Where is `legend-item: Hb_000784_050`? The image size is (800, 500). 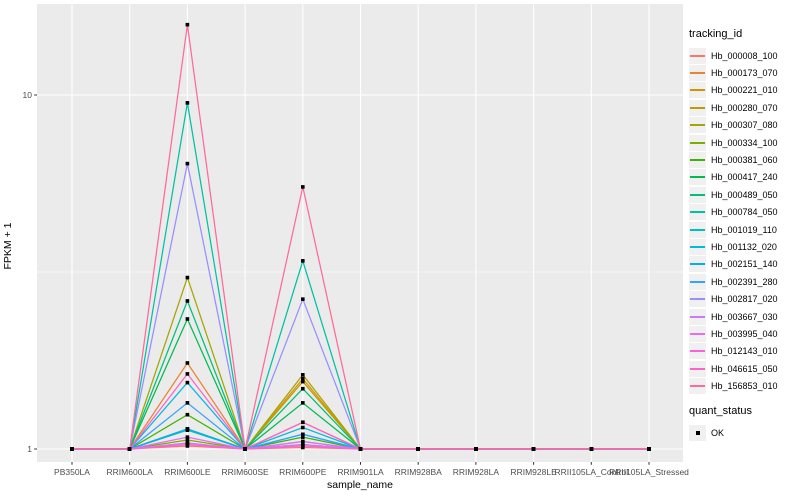 legend-item: Hb_000784_050 is located at coordinates (744, 212).